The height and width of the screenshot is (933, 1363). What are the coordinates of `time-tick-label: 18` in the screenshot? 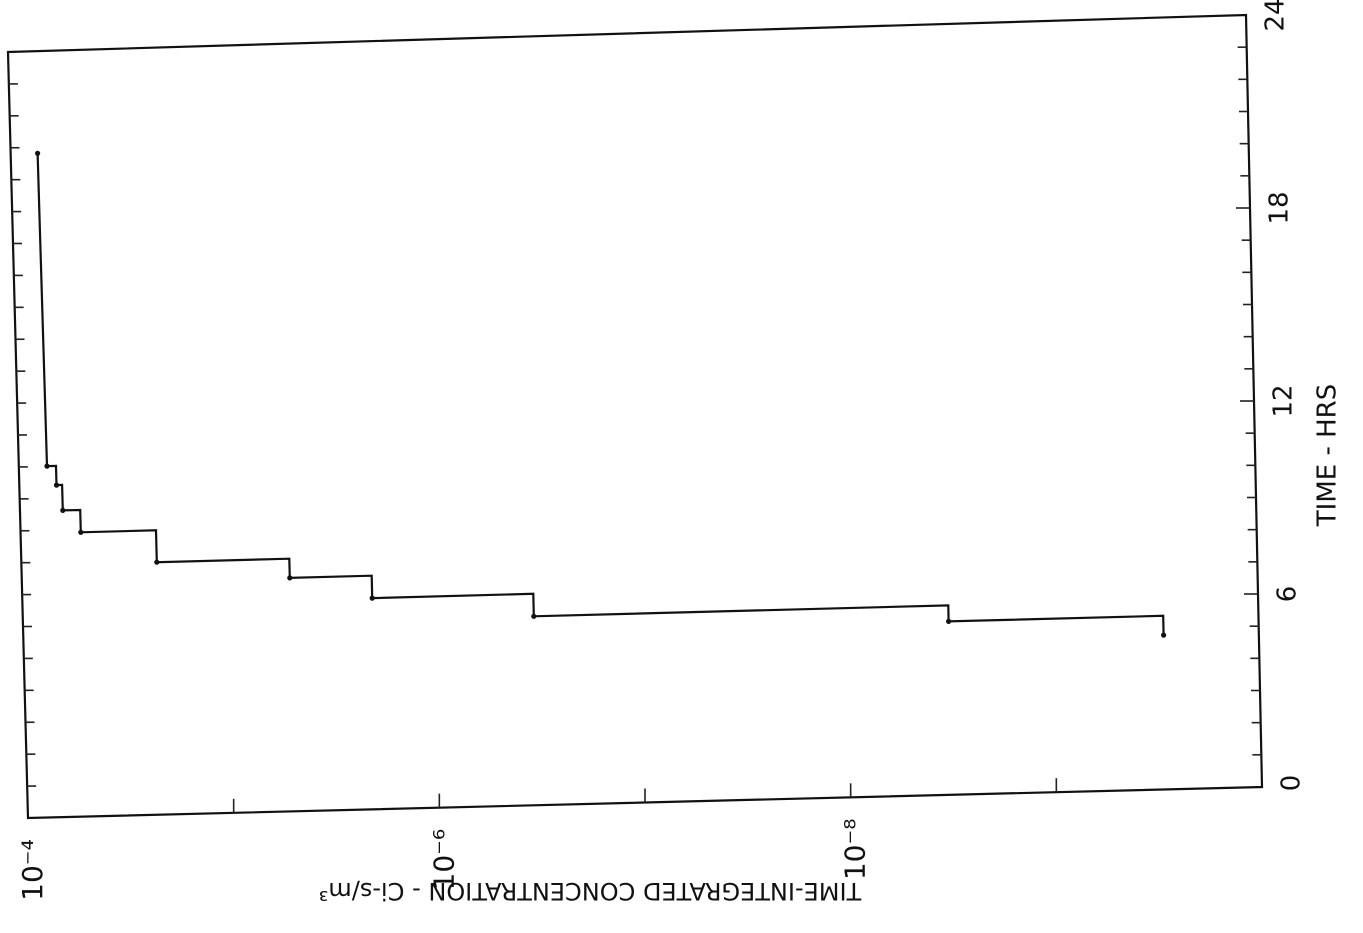 It's located at (1280, 207).